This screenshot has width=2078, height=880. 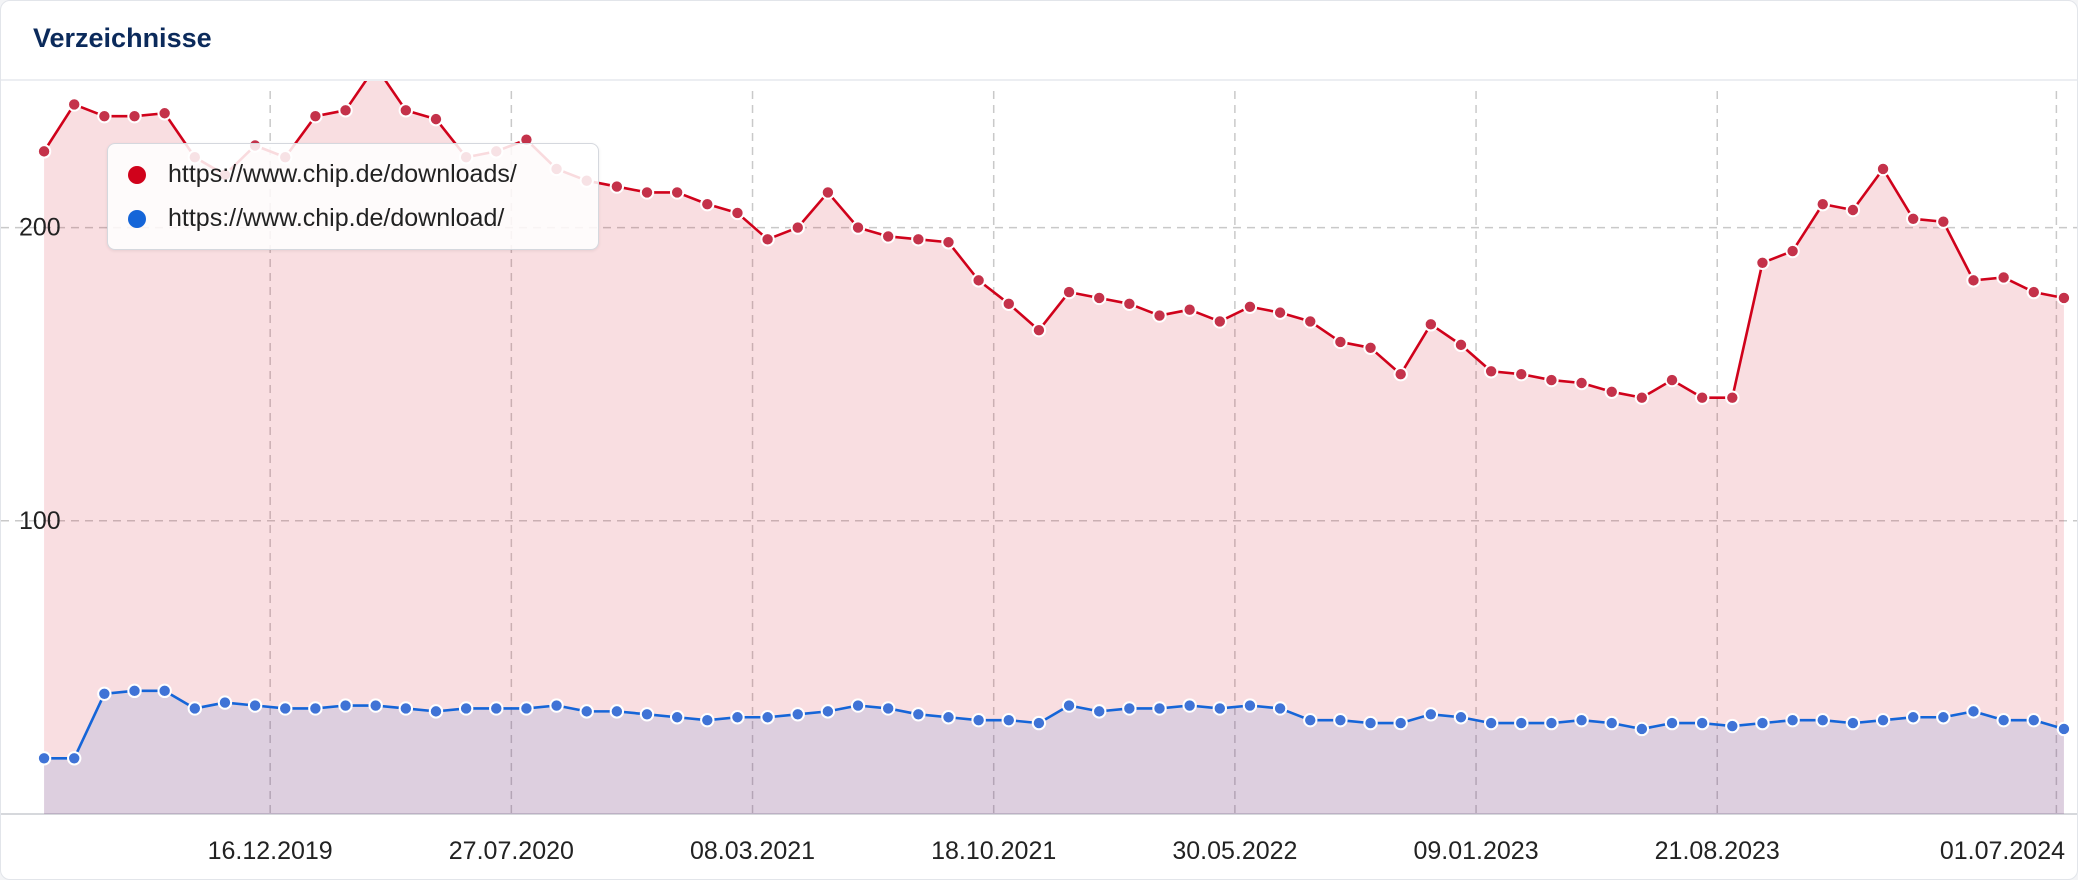 I want to click on x-tick-label: 27.07.2020, so click(x=511, y=851).